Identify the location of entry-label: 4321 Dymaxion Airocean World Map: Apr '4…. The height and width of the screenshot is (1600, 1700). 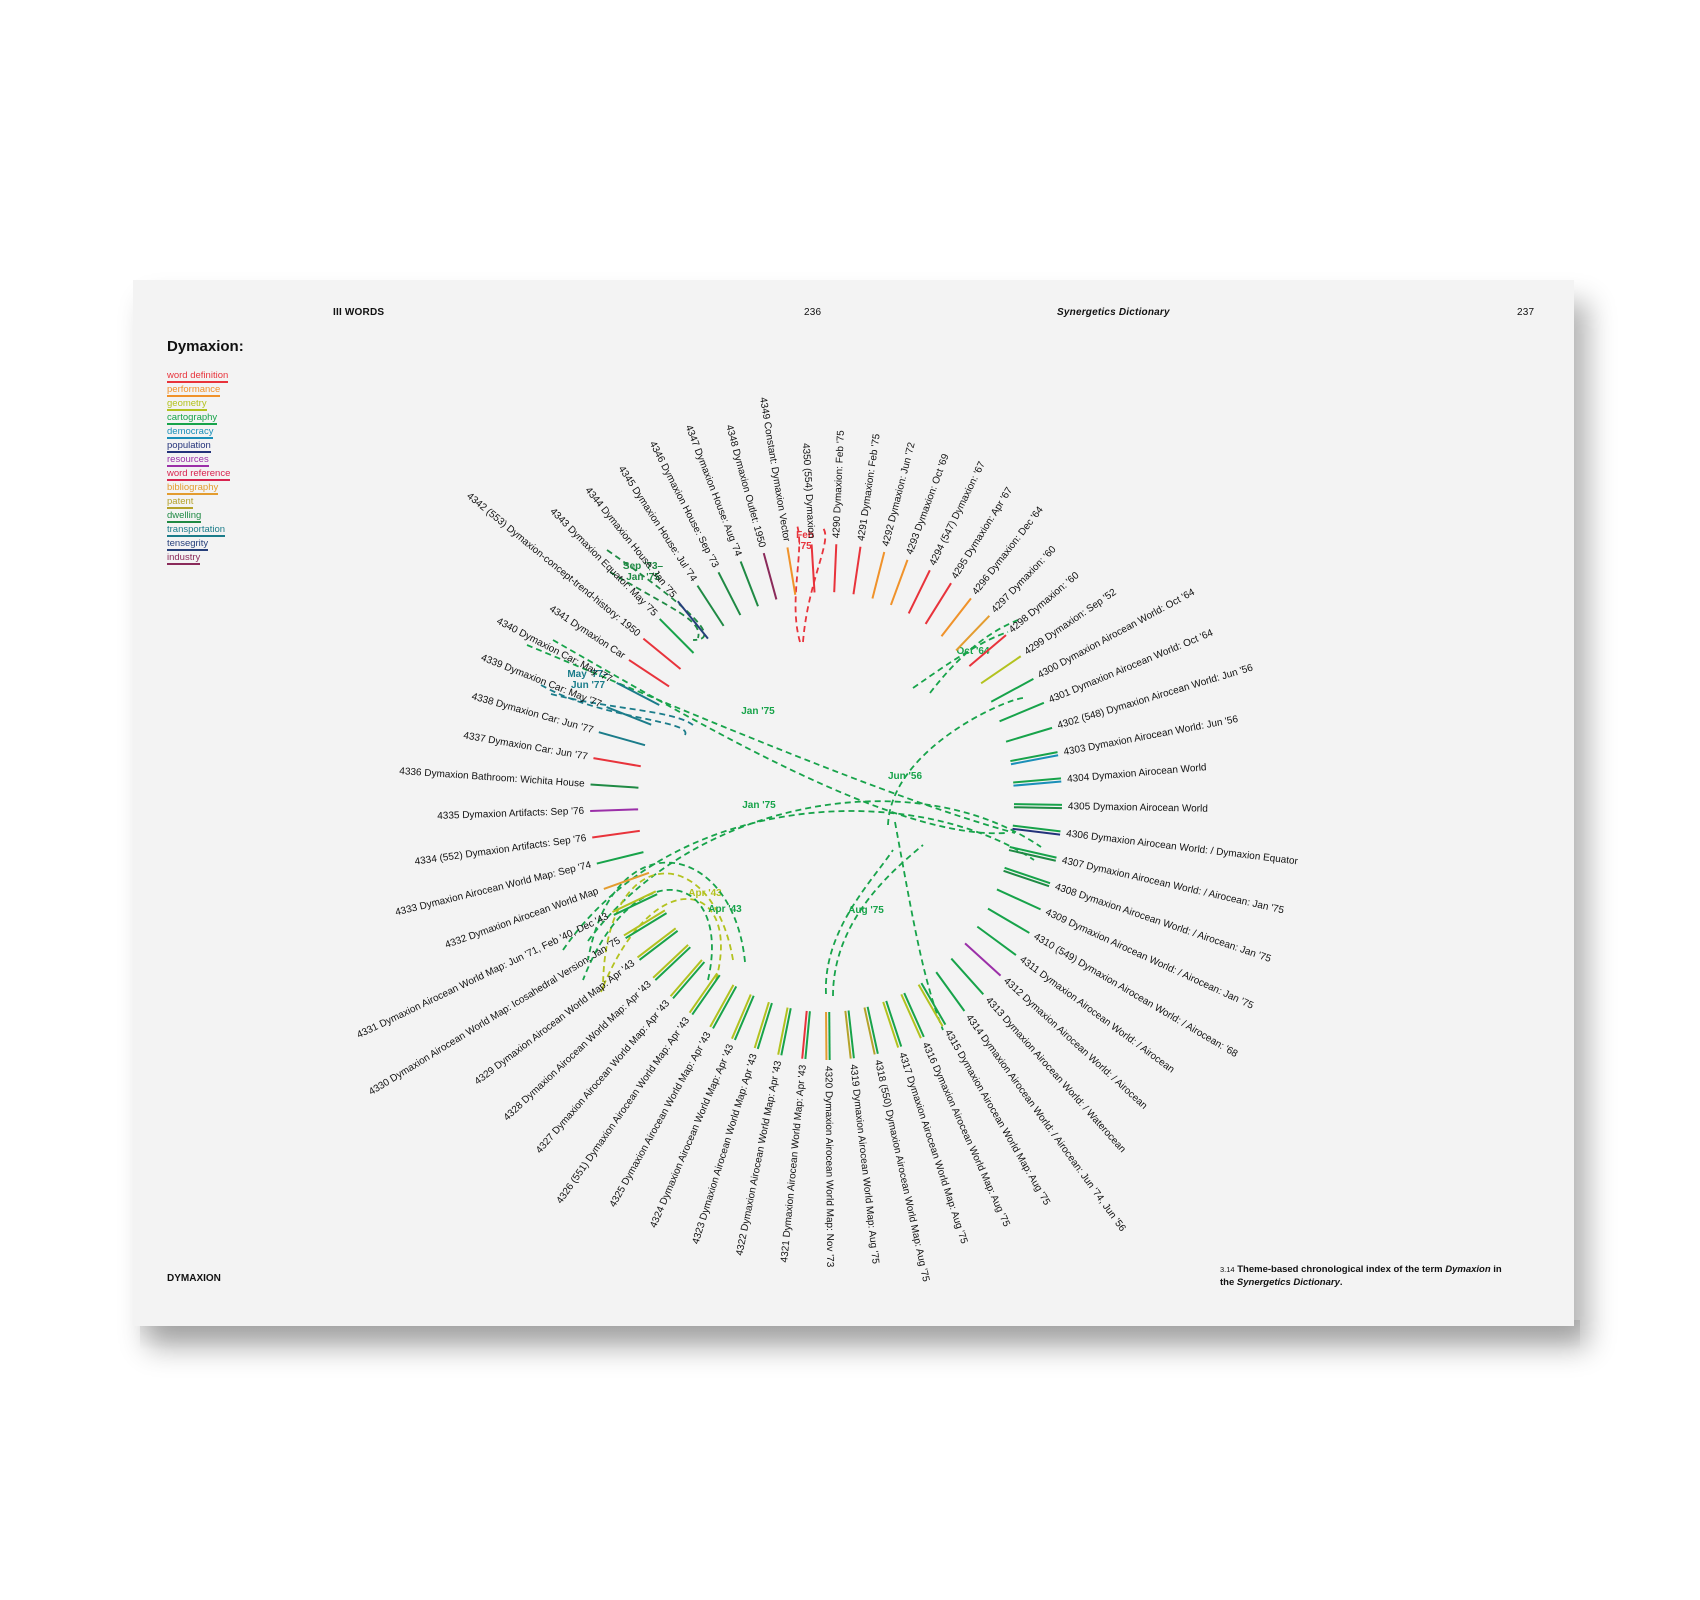
(794, 1163).